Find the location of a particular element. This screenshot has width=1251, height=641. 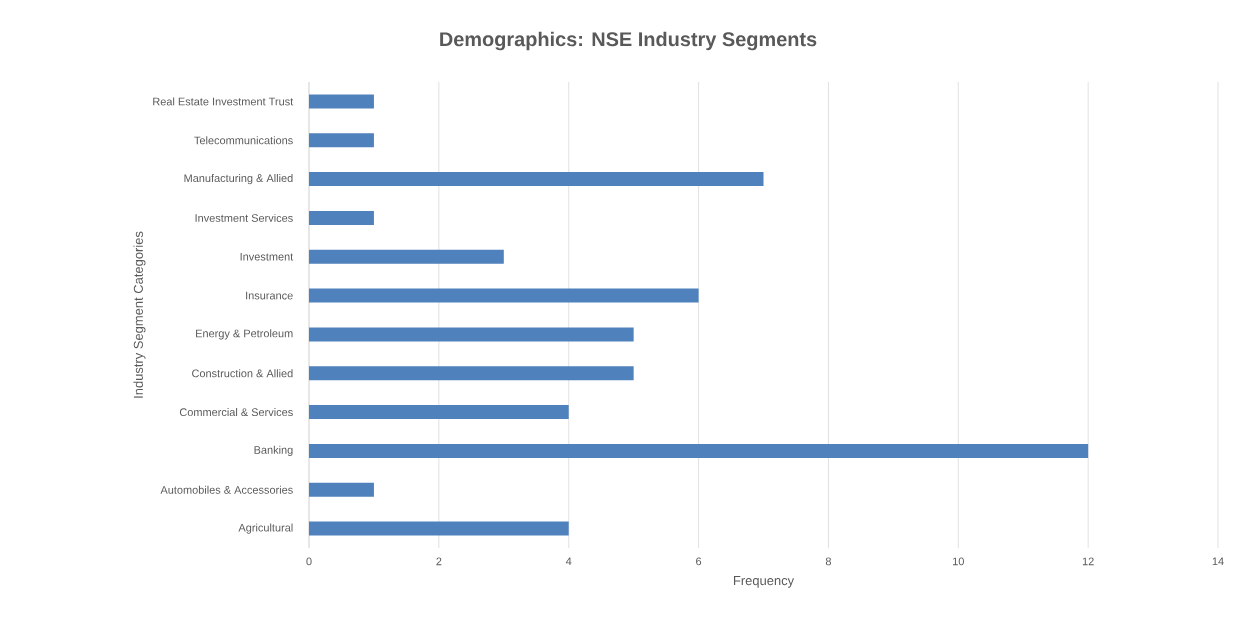

y-tick-label: Commercial & Services is located at coordinates (236, 412).